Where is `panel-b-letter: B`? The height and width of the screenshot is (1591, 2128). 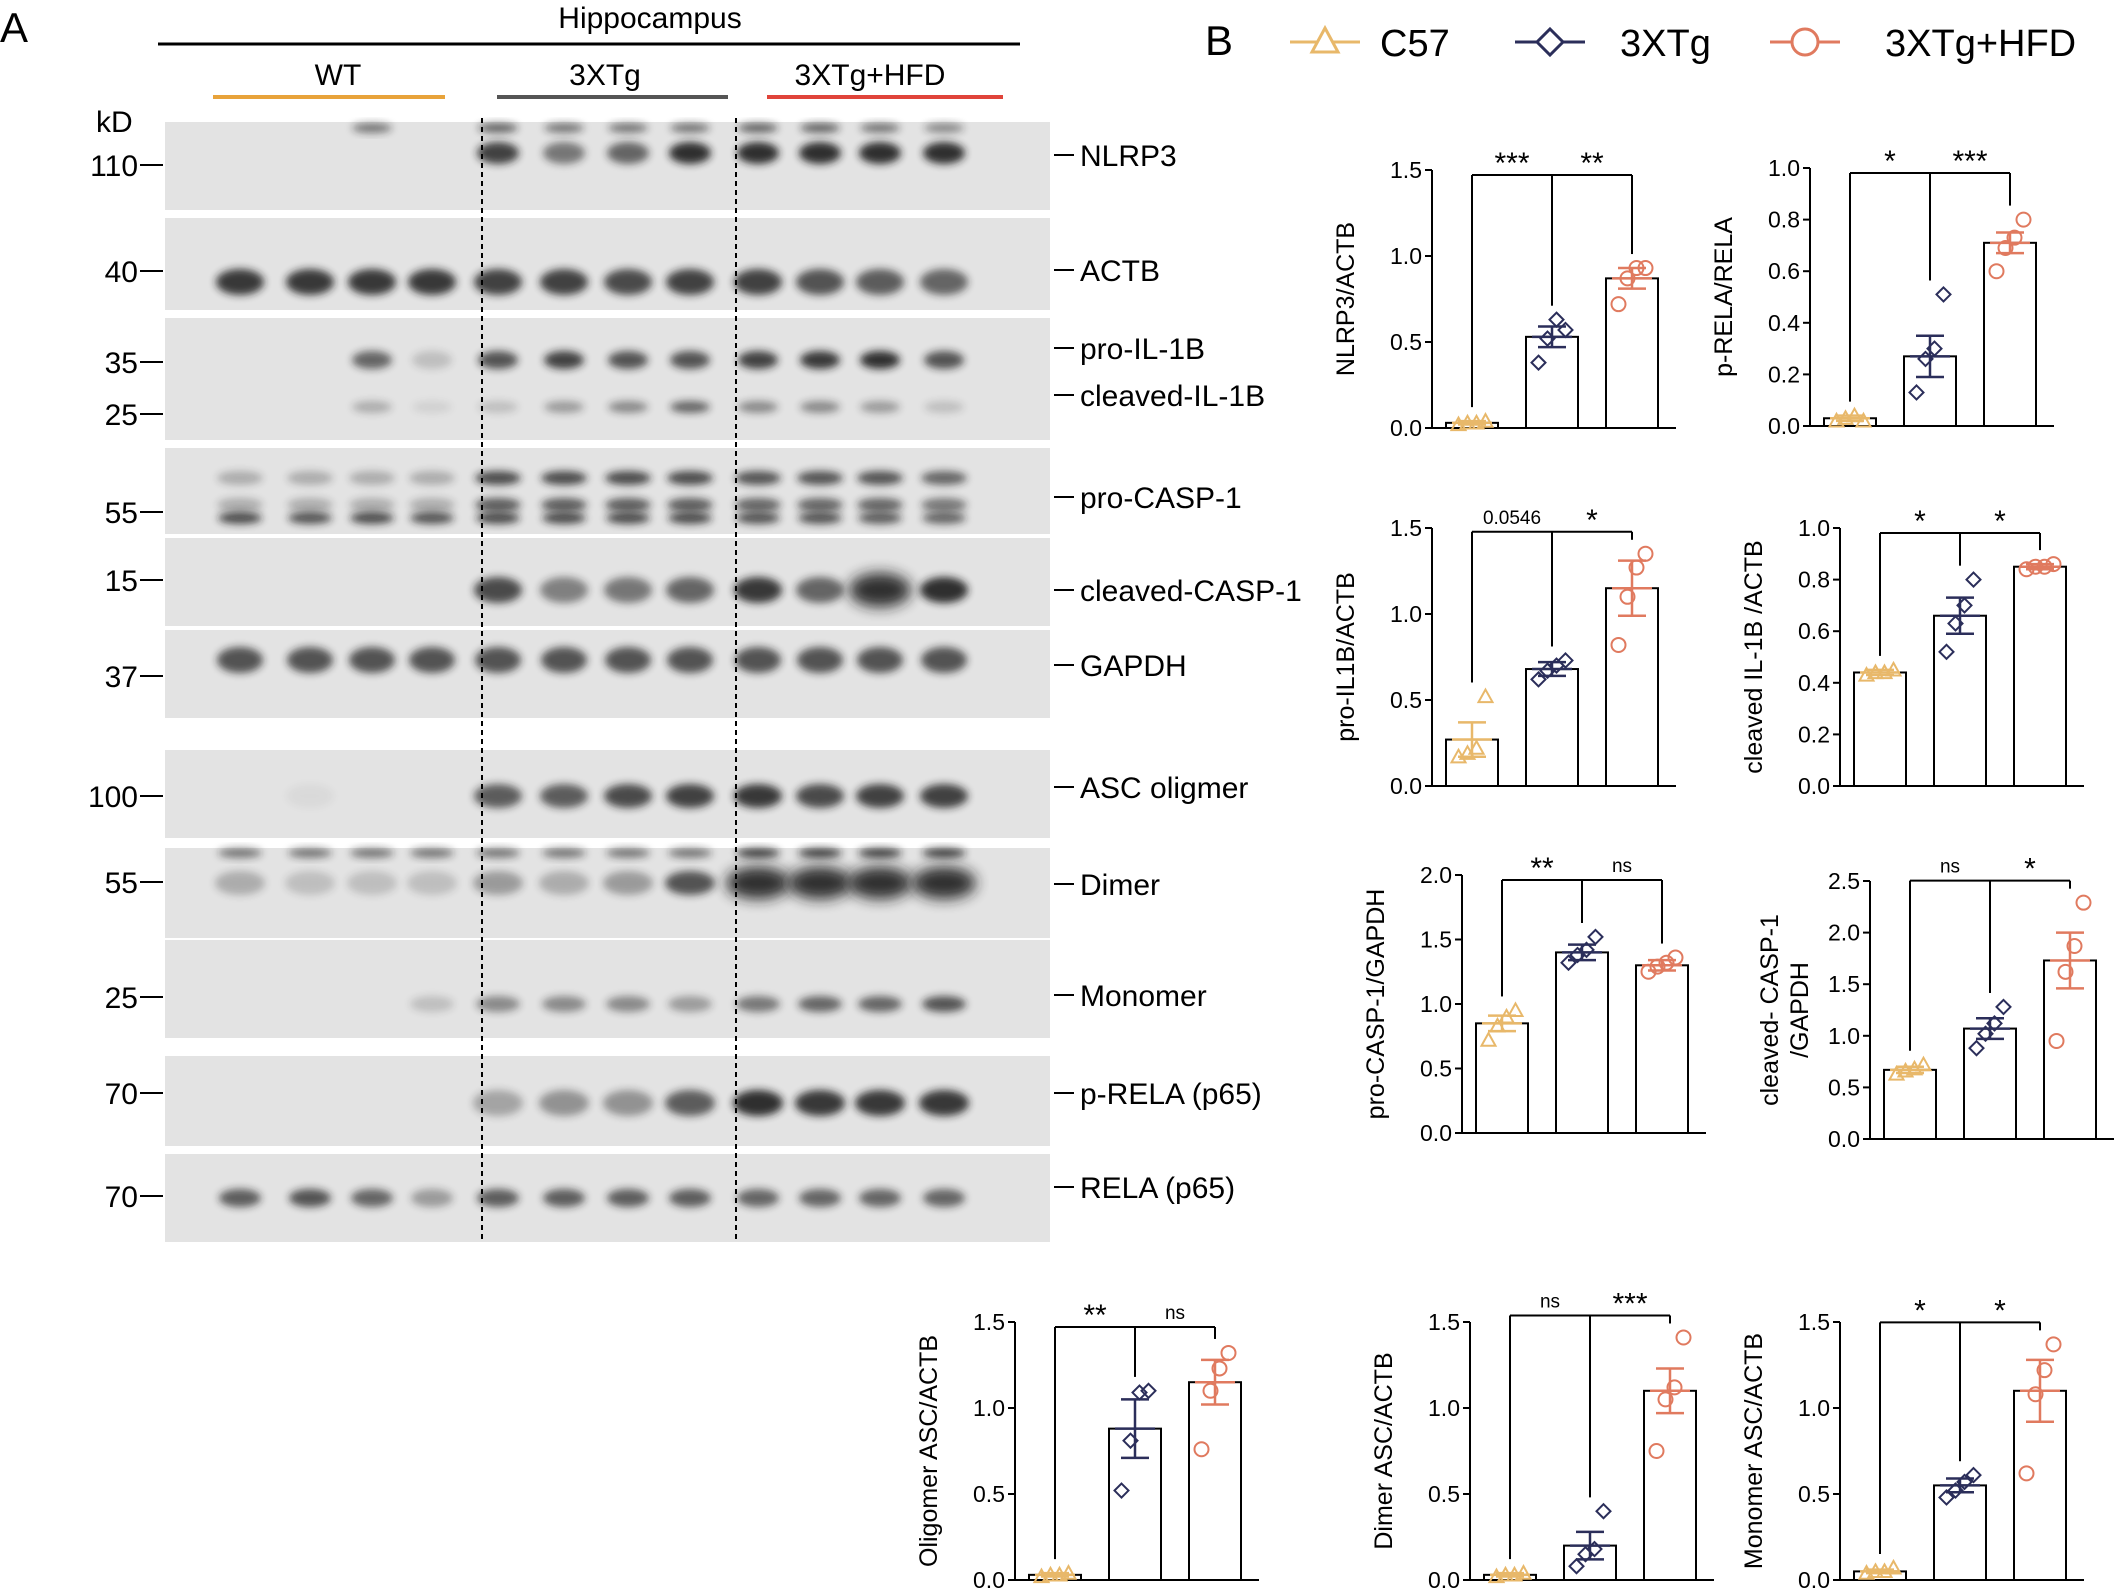
panel-b-letter: B is located at coordinates (1219, 40).